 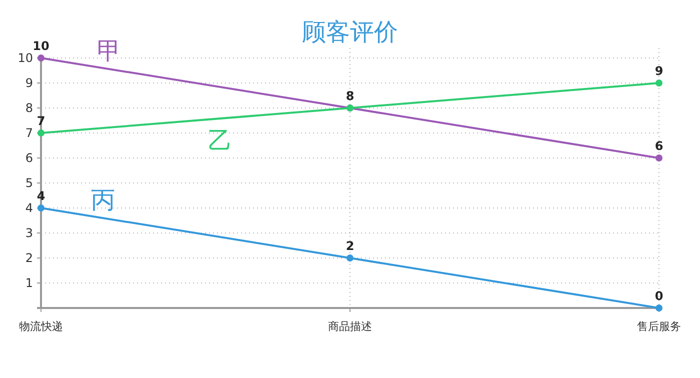 What do you see at coordinates (29, 108) in the screenshot?
I see `y-tick-label: 8` at bounding box center [29, 108].